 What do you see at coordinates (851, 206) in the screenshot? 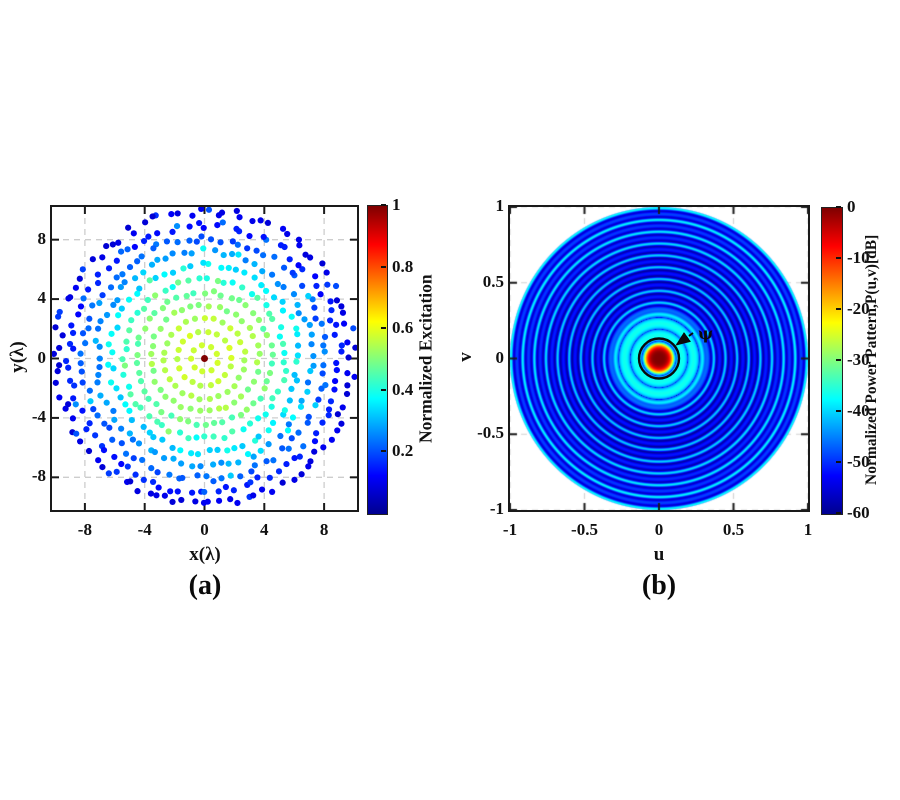
I see `colorbar-b-tick-label: 0` at bounding box center [851, 206].